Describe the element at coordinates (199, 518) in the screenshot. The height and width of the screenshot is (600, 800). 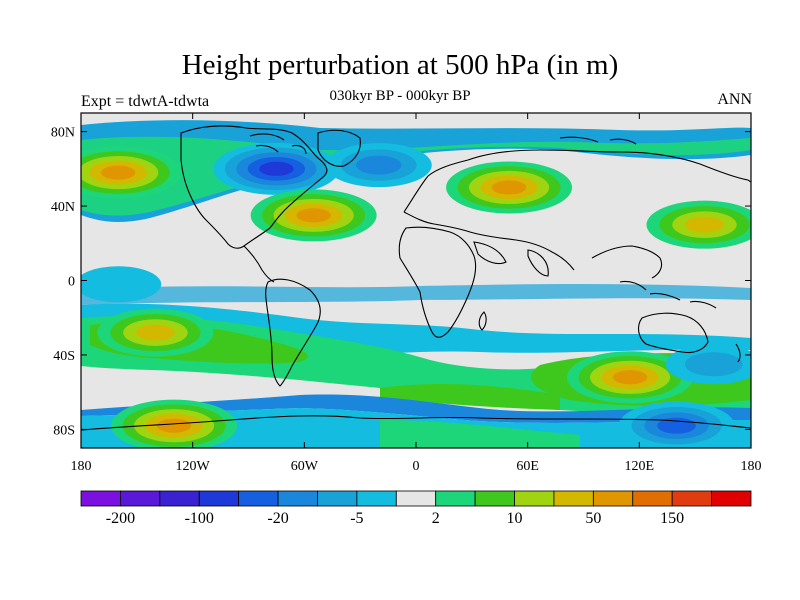
I see `colorbar-label: -100` at that location.